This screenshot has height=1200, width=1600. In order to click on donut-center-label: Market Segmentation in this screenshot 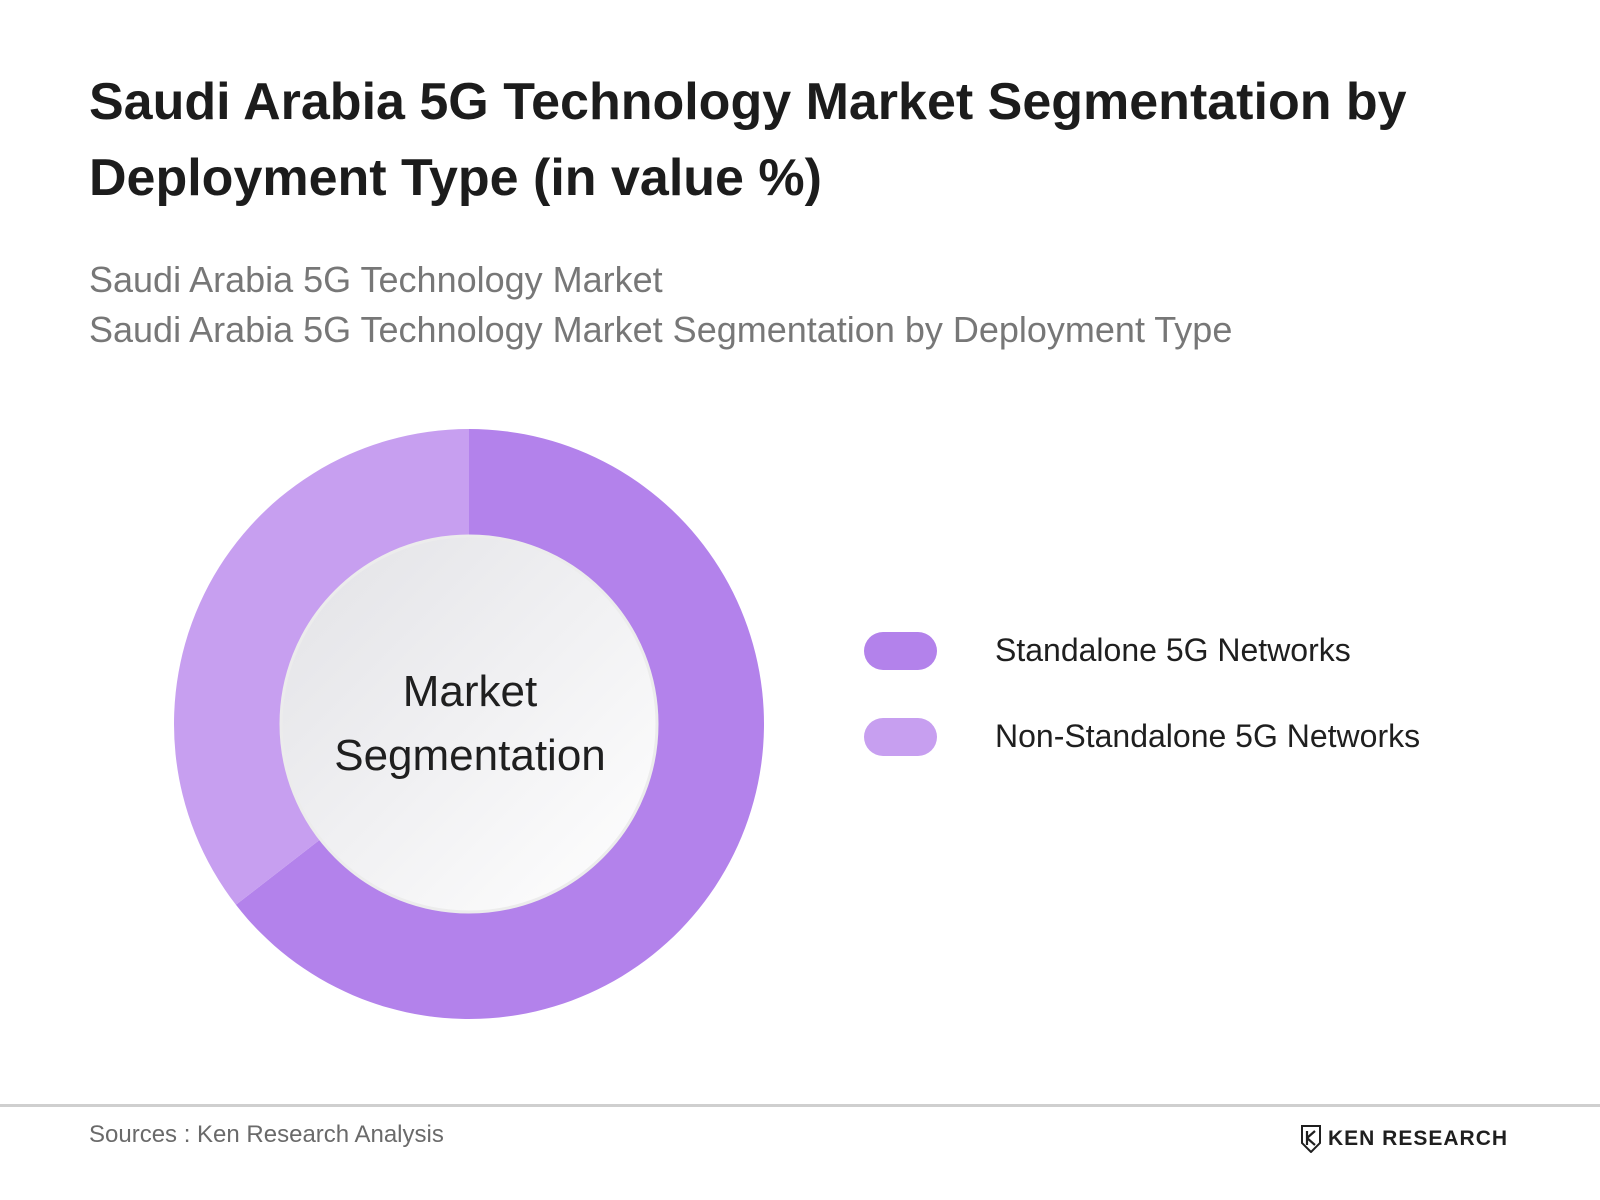, I will do `click(470, 723)`.